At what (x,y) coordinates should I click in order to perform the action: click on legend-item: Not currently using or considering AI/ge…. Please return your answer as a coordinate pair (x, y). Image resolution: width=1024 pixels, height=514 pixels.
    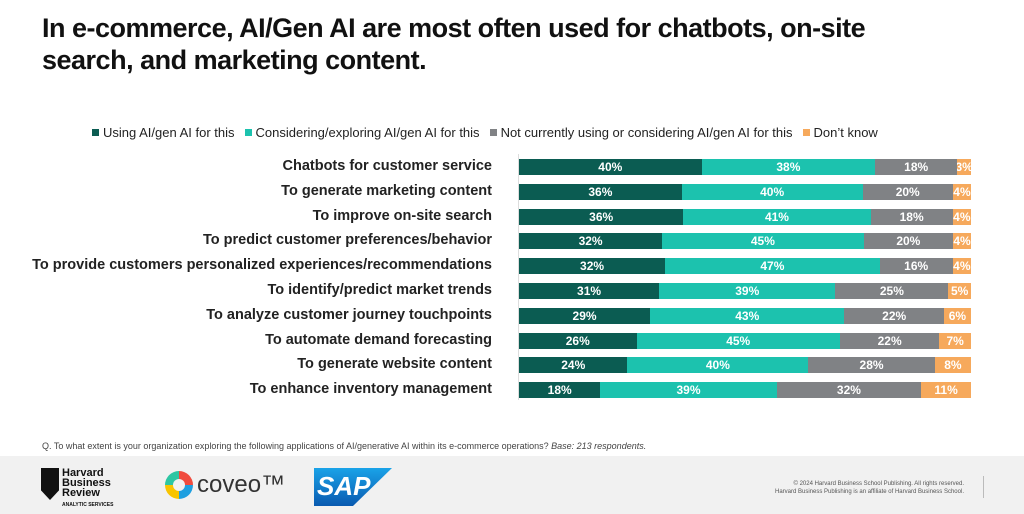
    Looking at the image, I should click on (641, 132).